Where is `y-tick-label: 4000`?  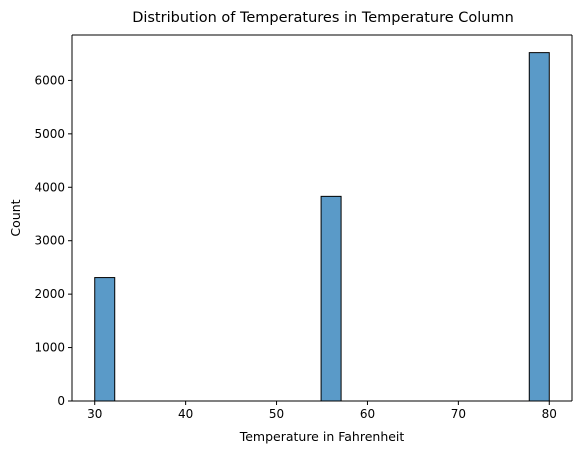 y-tick-label: 4000 is located at coordinates (49, 187).